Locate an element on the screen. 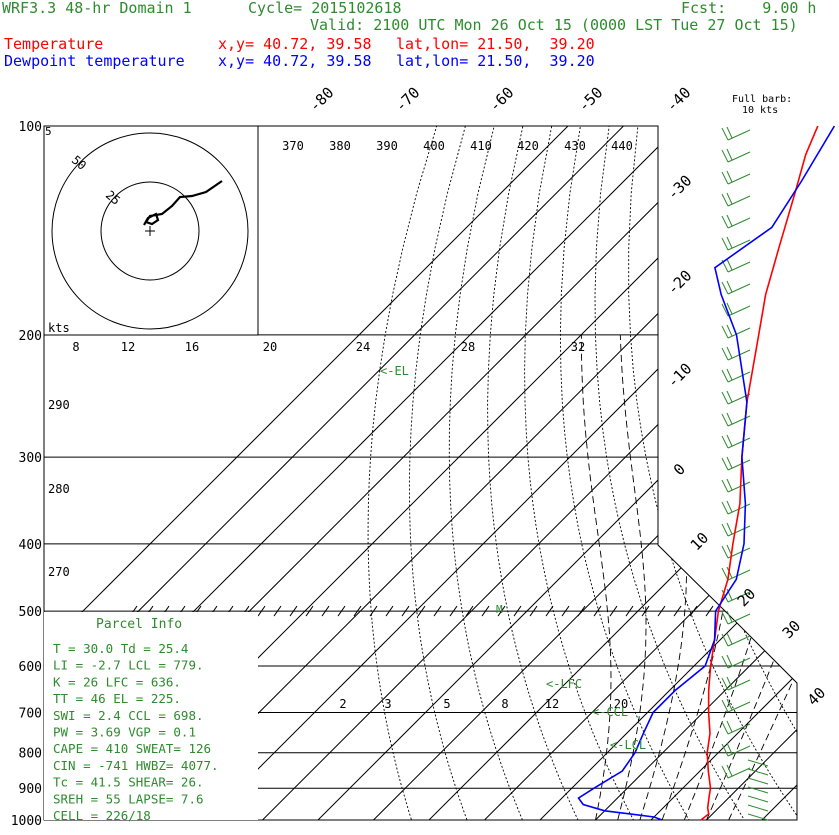 The height and width of the screenshot is (835, 839). pressure-labels: 100 200 300 400 500 600 700 800 900 1000 is located at coordinates (26, 474).